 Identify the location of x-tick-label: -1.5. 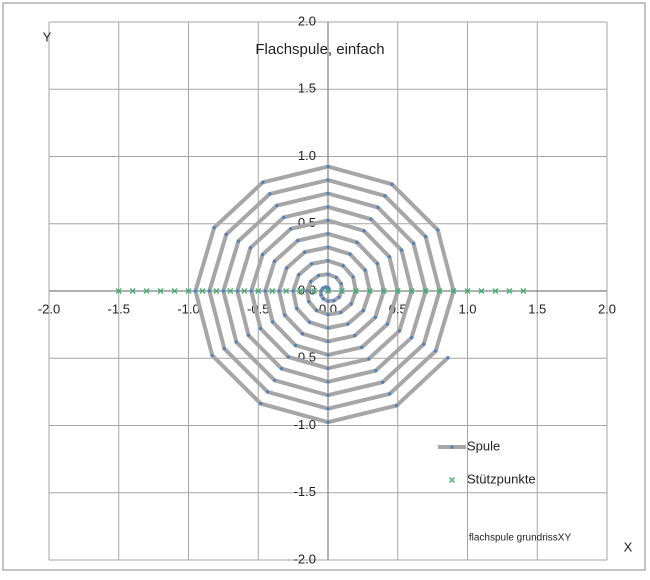
(119, 308).